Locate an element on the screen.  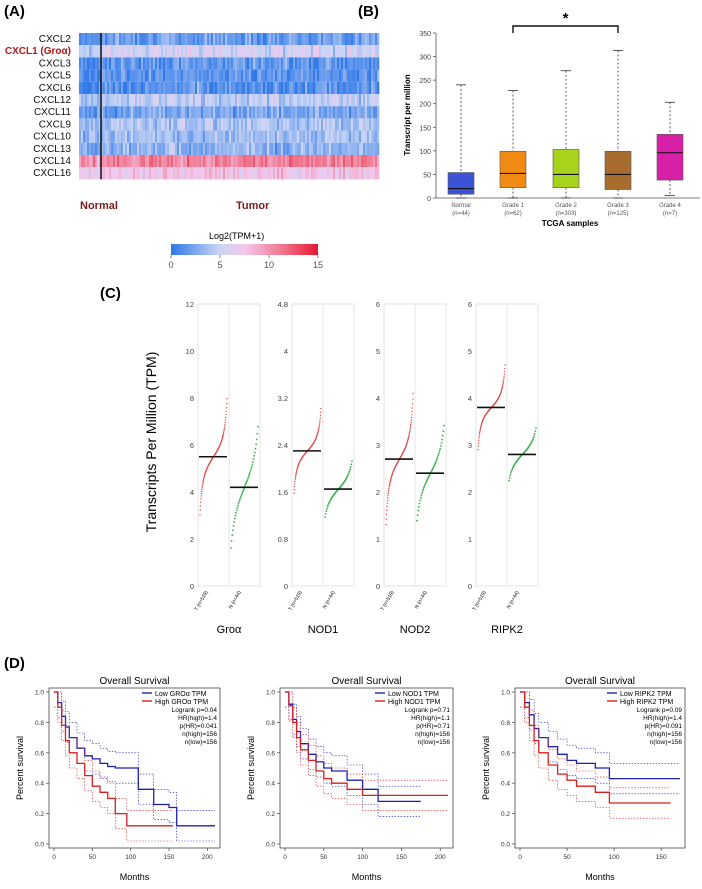
survival-x-tick-label: 200 is located at coordinates (207, 857).